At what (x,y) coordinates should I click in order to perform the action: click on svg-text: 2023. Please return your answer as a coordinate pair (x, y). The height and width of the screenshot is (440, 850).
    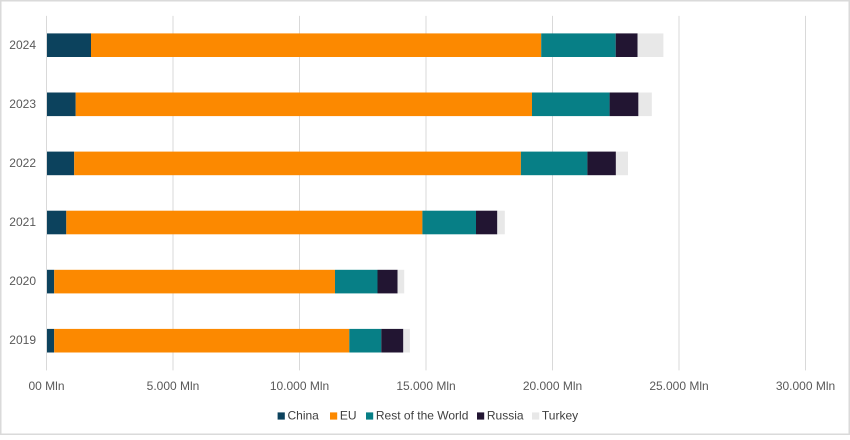
    Looking at the image, I should click on (22, 104).